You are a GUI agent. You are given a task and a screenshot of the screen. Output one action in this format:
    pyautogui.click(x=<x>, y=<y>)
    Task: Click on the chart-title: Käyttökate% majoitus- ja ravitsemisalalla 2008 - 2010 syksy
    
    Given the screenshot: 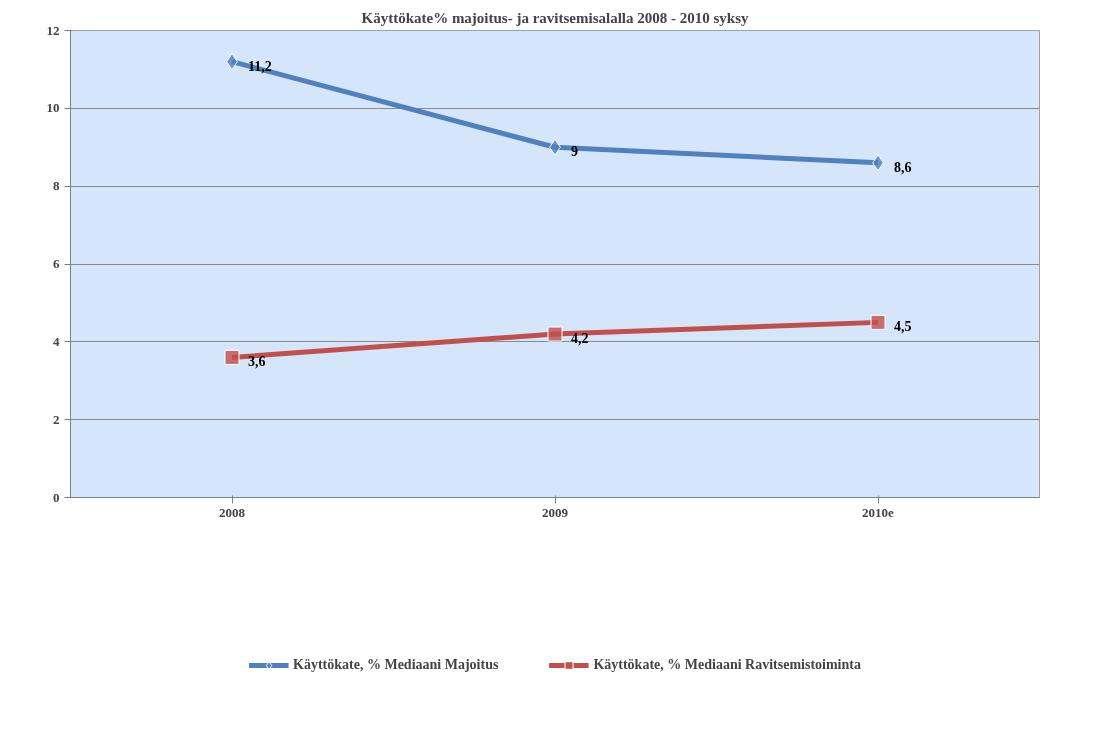 What is the action you would take?
    pyautogui.click(x=555, y=17)
    